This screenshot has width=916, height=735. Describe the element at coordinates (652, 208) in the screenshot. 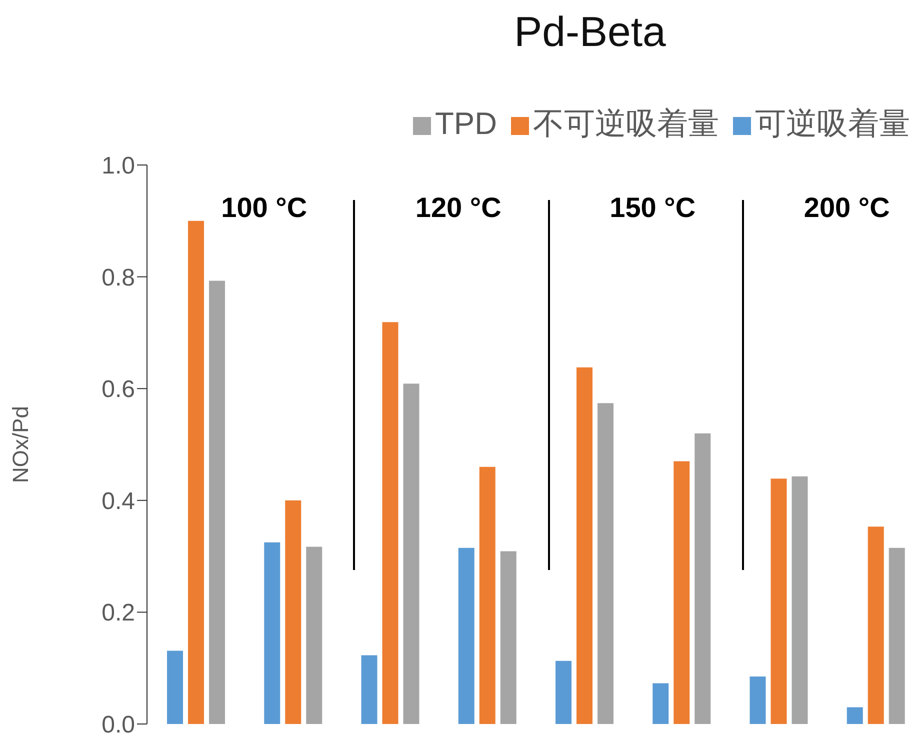

I see `annotation: 150 °C` at that location.